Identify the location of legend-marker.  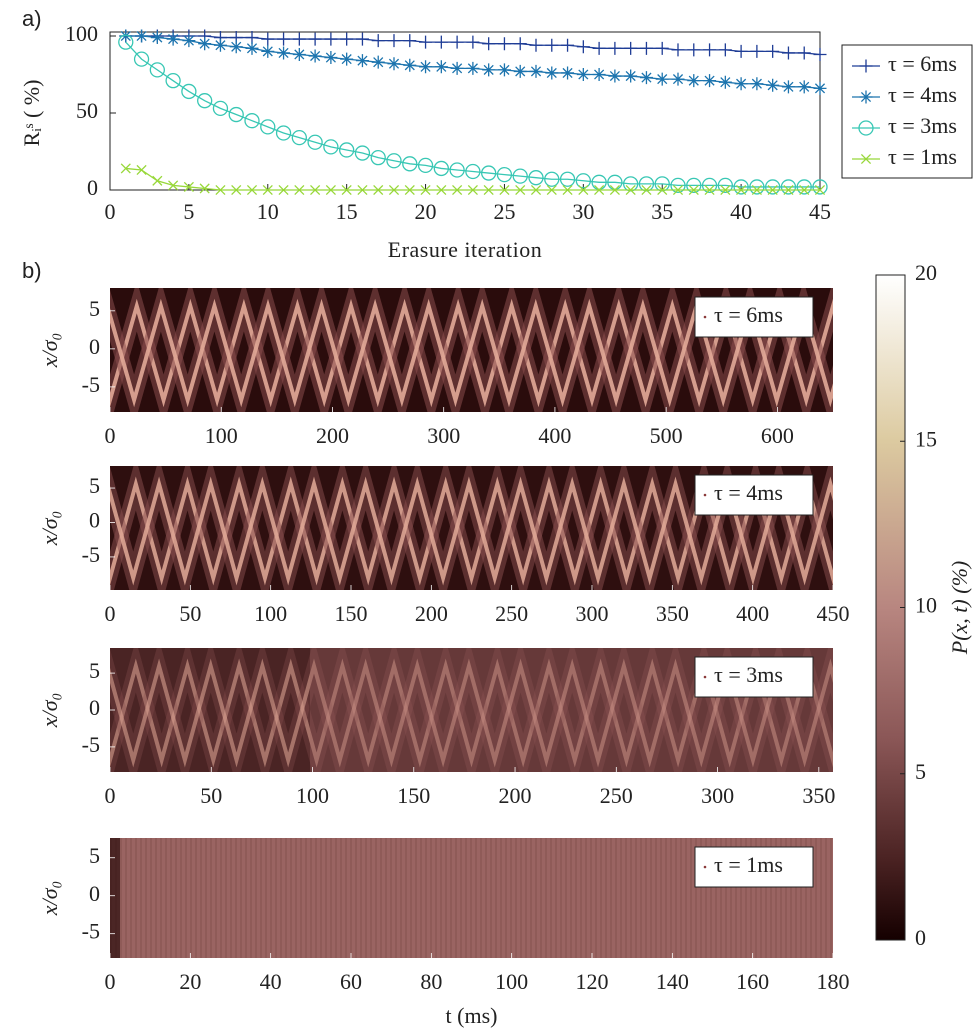
(866, 66).